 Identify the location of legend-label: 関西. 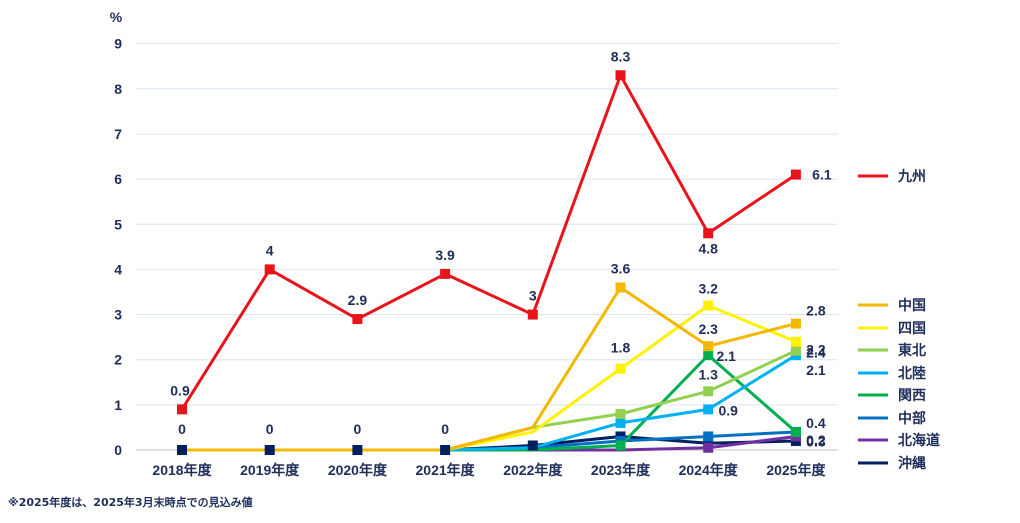
(912, 395).